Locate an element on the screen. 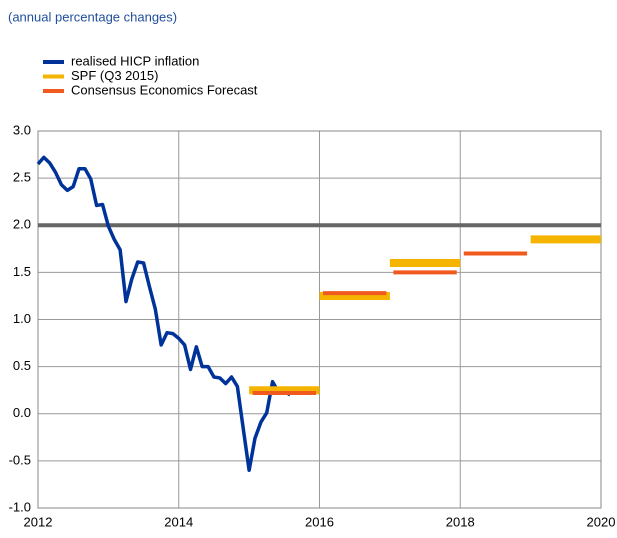  legend-label: SPF (Q3 2015) is located at coordinates (114, 75).